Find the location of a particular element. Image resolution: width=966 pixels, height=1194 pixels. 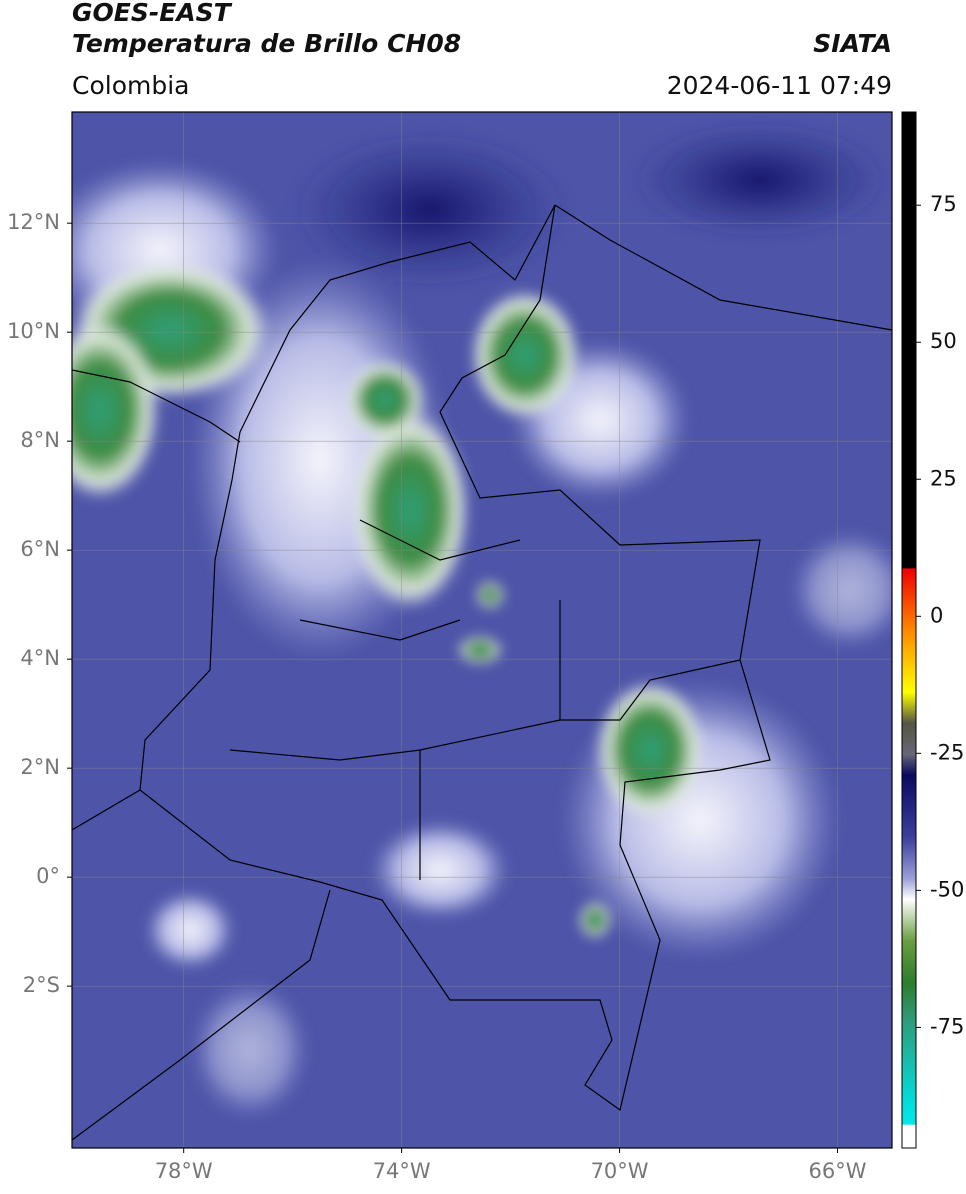

x-tick-label: 66°W is located at coordinates (838, 1171).